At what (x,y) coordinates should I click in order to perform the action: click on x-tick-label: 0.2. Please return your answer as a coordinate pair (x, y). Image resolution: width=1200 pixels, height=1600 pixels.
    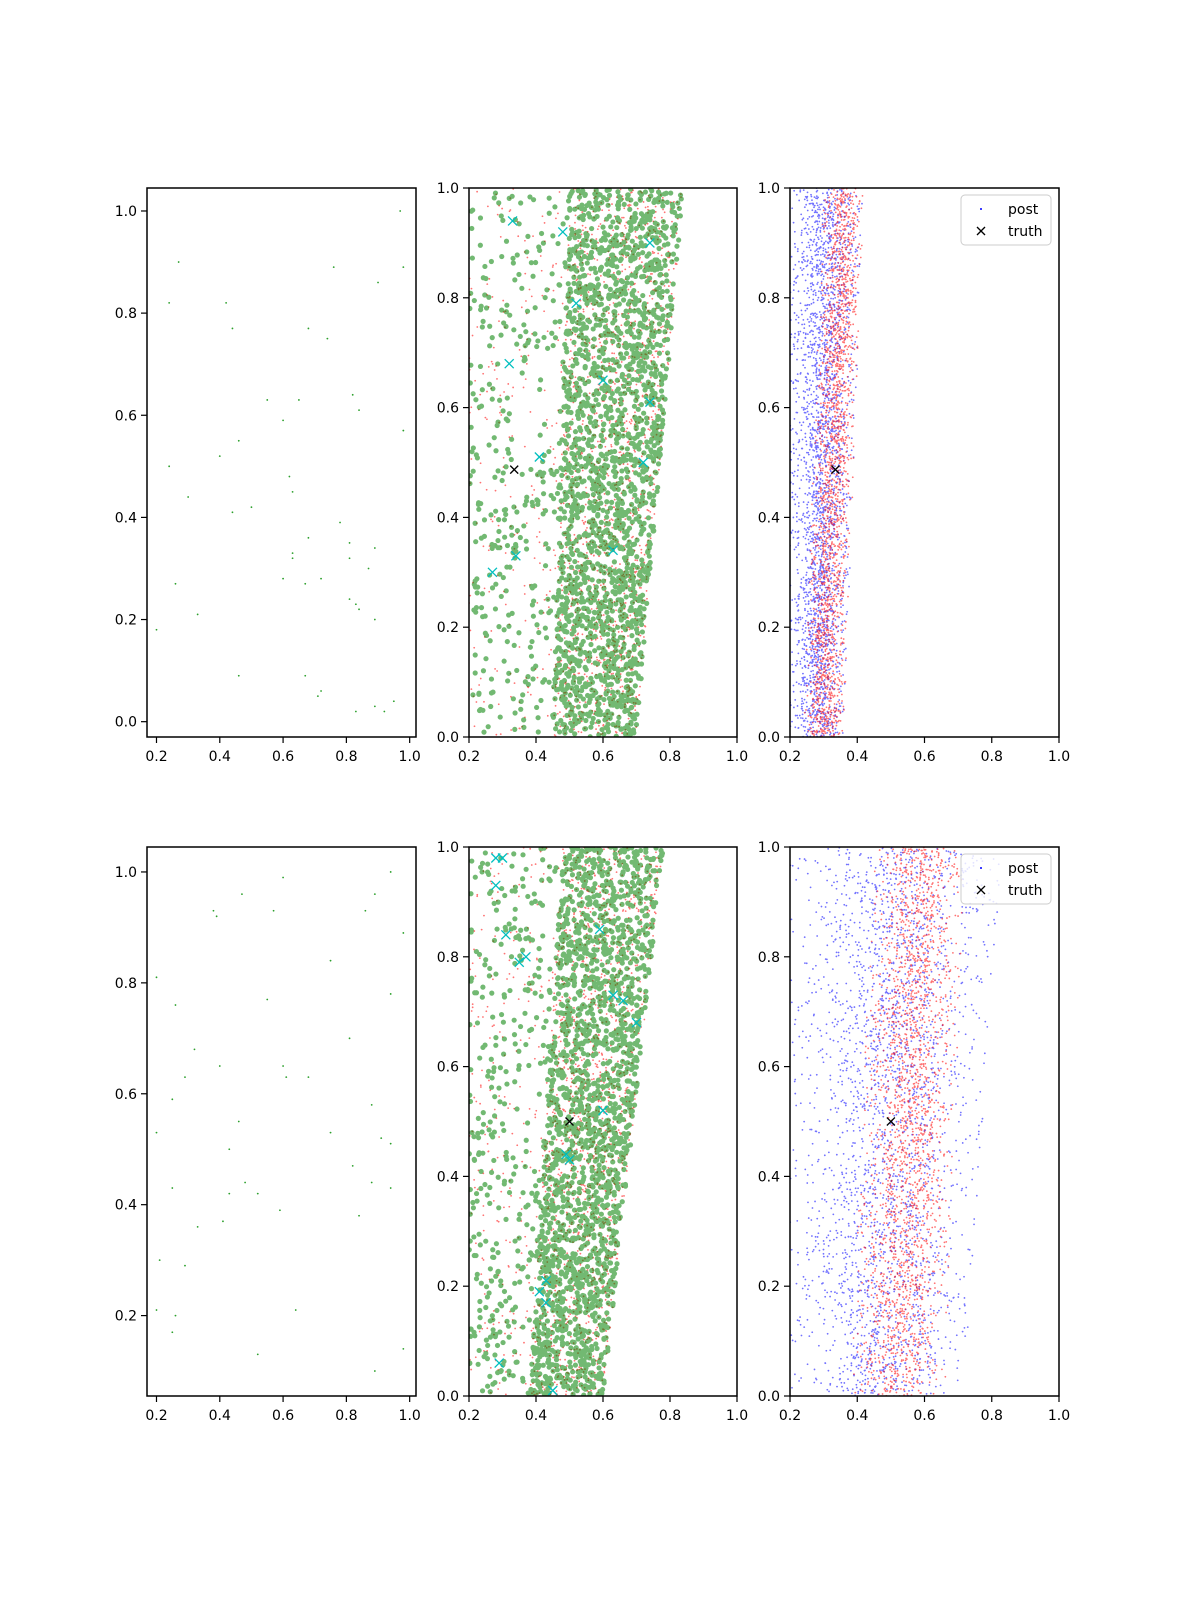
    Looking at the image, I should click on (156, 757).